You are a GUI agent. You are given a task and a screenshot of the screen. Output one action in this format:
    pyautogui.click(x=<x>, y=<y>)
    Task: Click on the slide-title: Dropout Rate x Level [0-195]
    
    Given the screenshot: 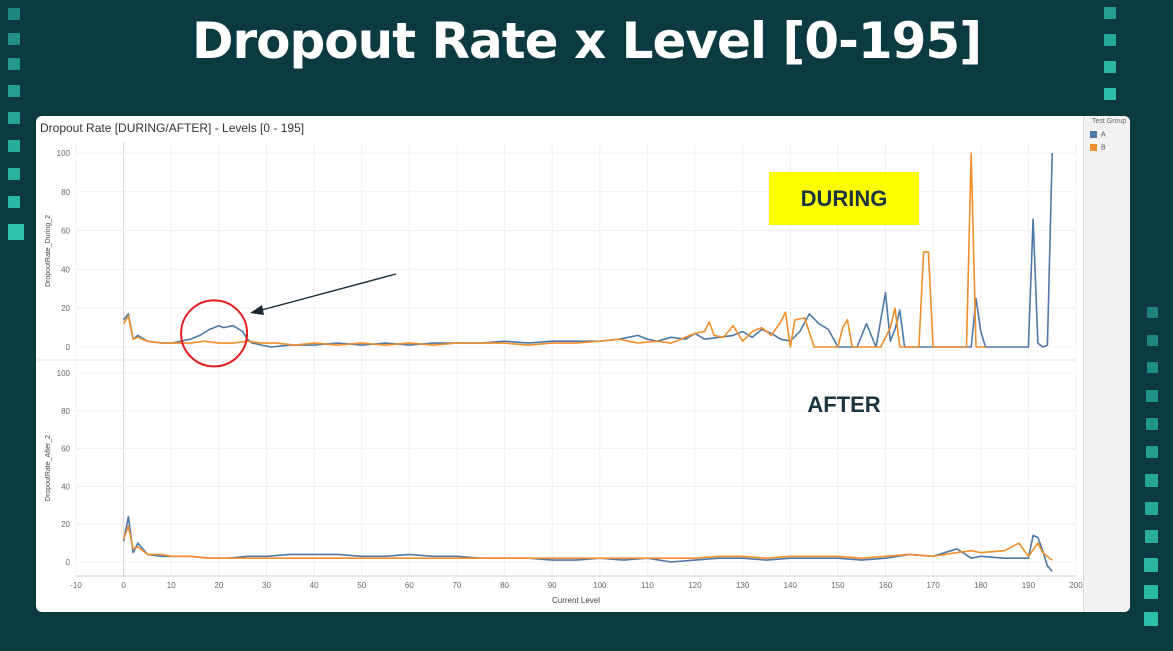 What is the action you would take?
    pyautogui.click(x=586, y=41)
    